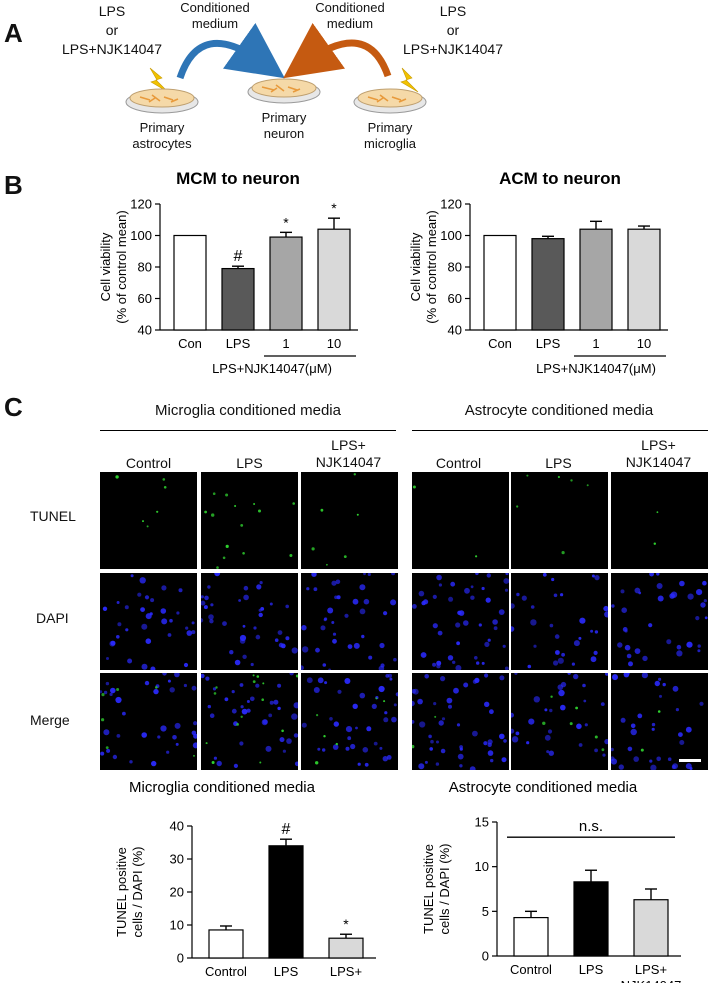  What do you see at coordinates (249, 463) in the screenshot?
I see `col-label-lps-micro: LPS` at bounding box center [249, 463].